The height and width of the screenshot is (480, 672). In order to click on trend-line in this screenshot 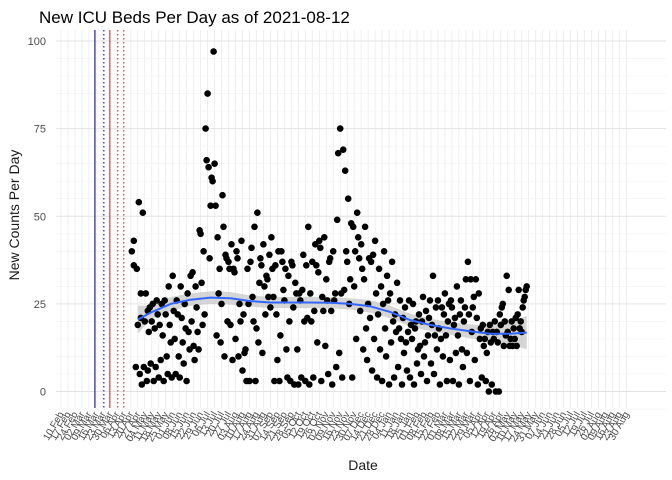, I will do `click(332, 315)`.